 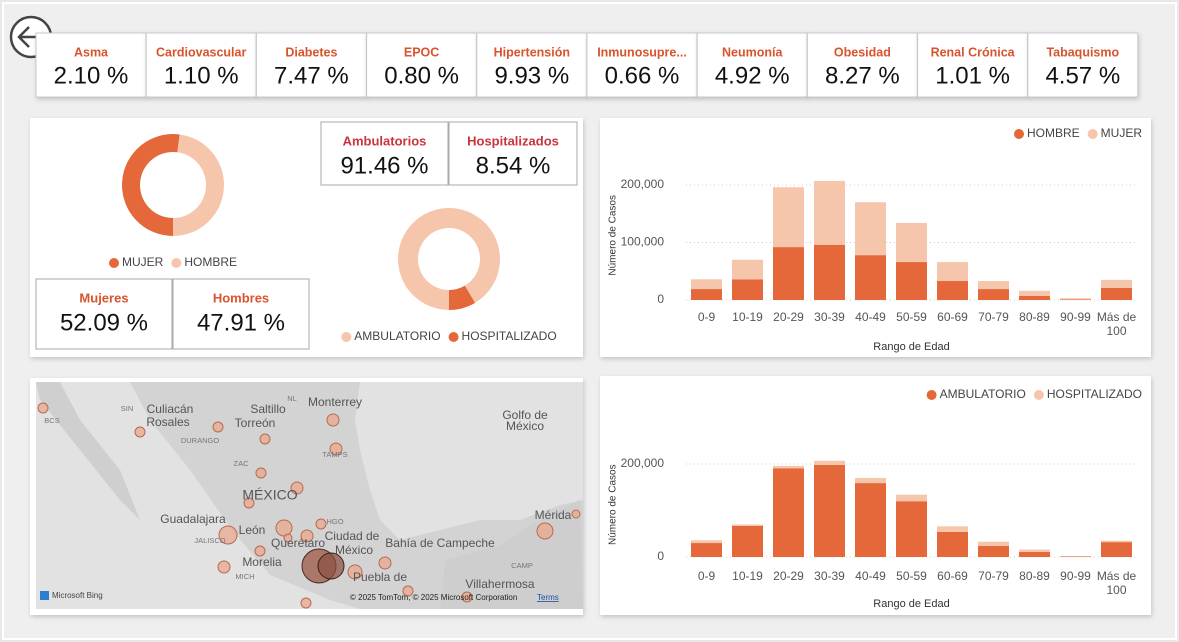 What do you see at coordinates (311, 52) in the screenshot?
I see `kpi-label: Diabetes` at bounding box center [311, 52].